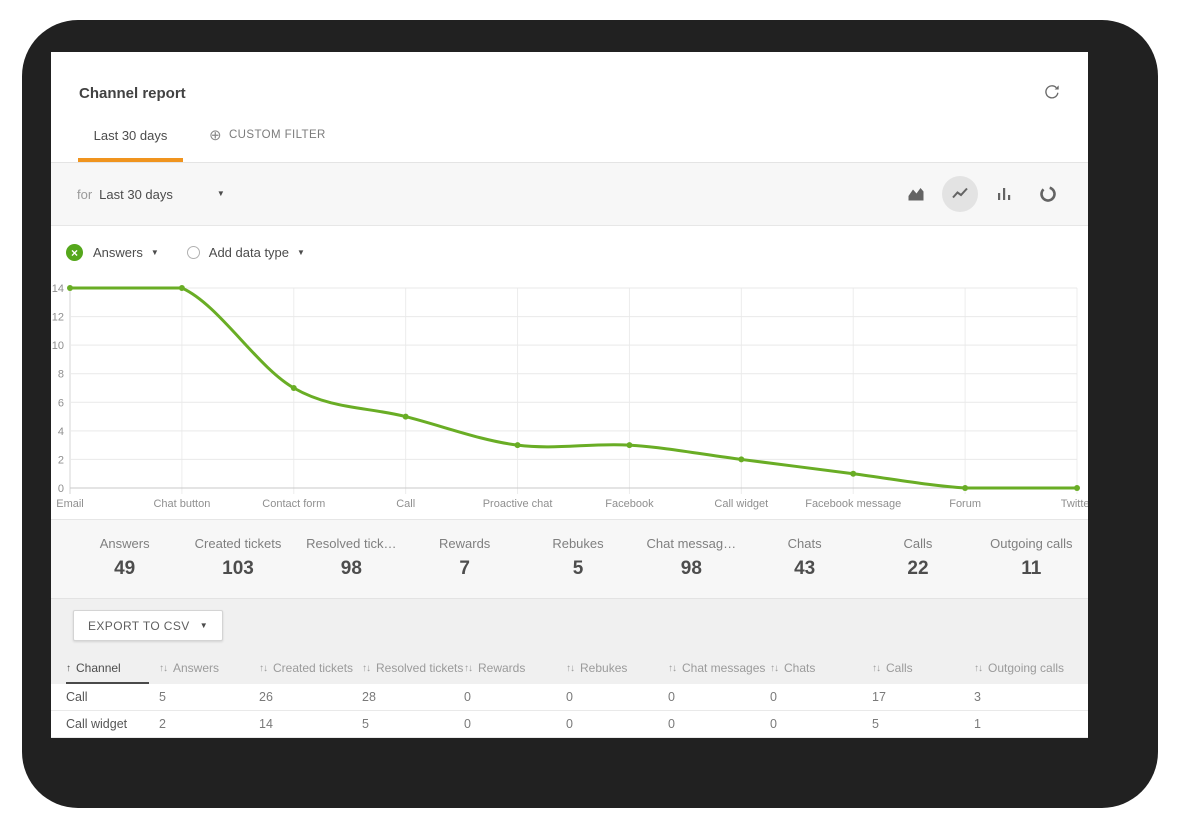 This screenshot has width=1182, height=832. Describe the element at coordinates (923, 668) in the screenshot. I see `column-header-calls: ↑↓ Calls` at that location.